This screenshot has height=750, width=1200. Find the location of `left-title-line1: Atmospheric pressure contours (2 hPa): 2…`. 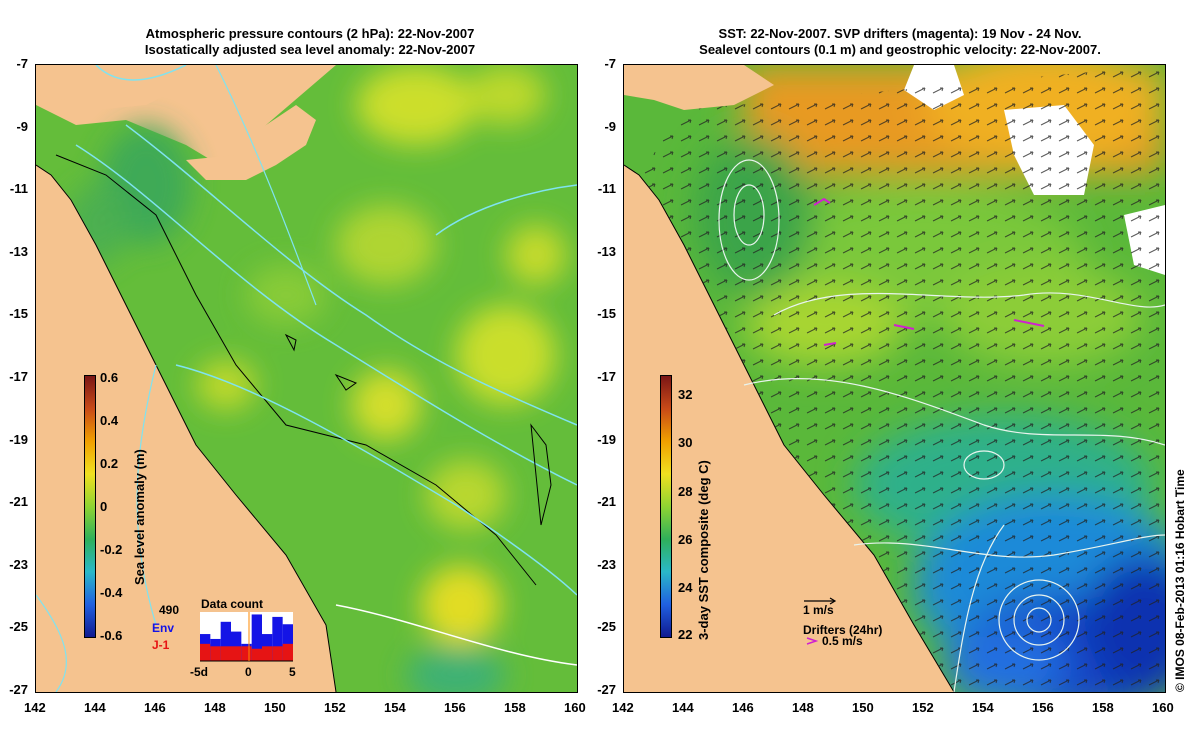

left-title-line1: Atmospheric pressure contours (2 hPa): 2… is located at coordinates (310, 33).